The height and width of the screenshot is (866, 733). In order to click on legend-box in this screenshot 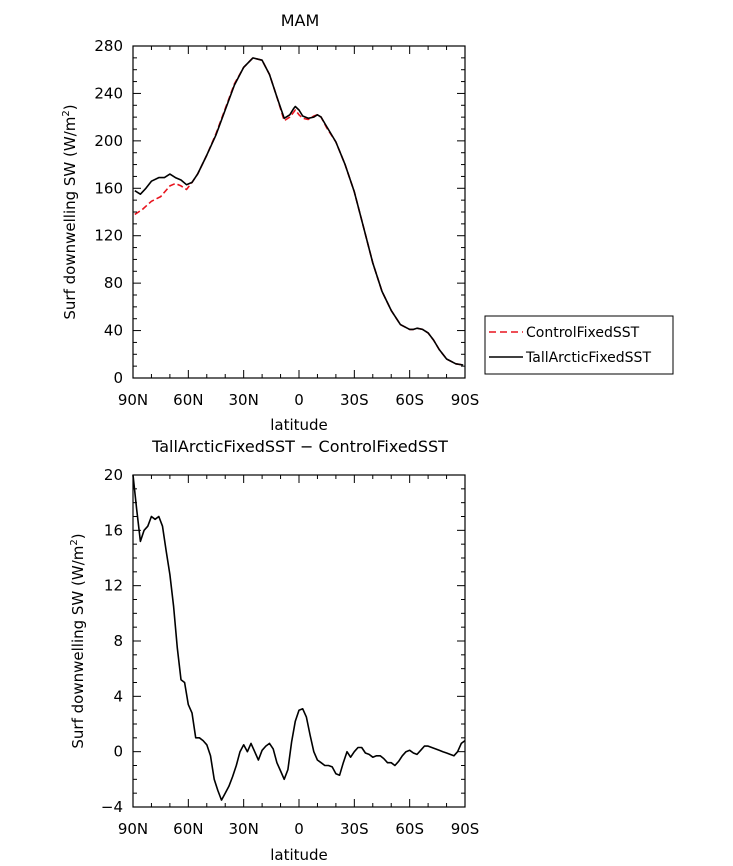, I will do `click(579, 345)`.